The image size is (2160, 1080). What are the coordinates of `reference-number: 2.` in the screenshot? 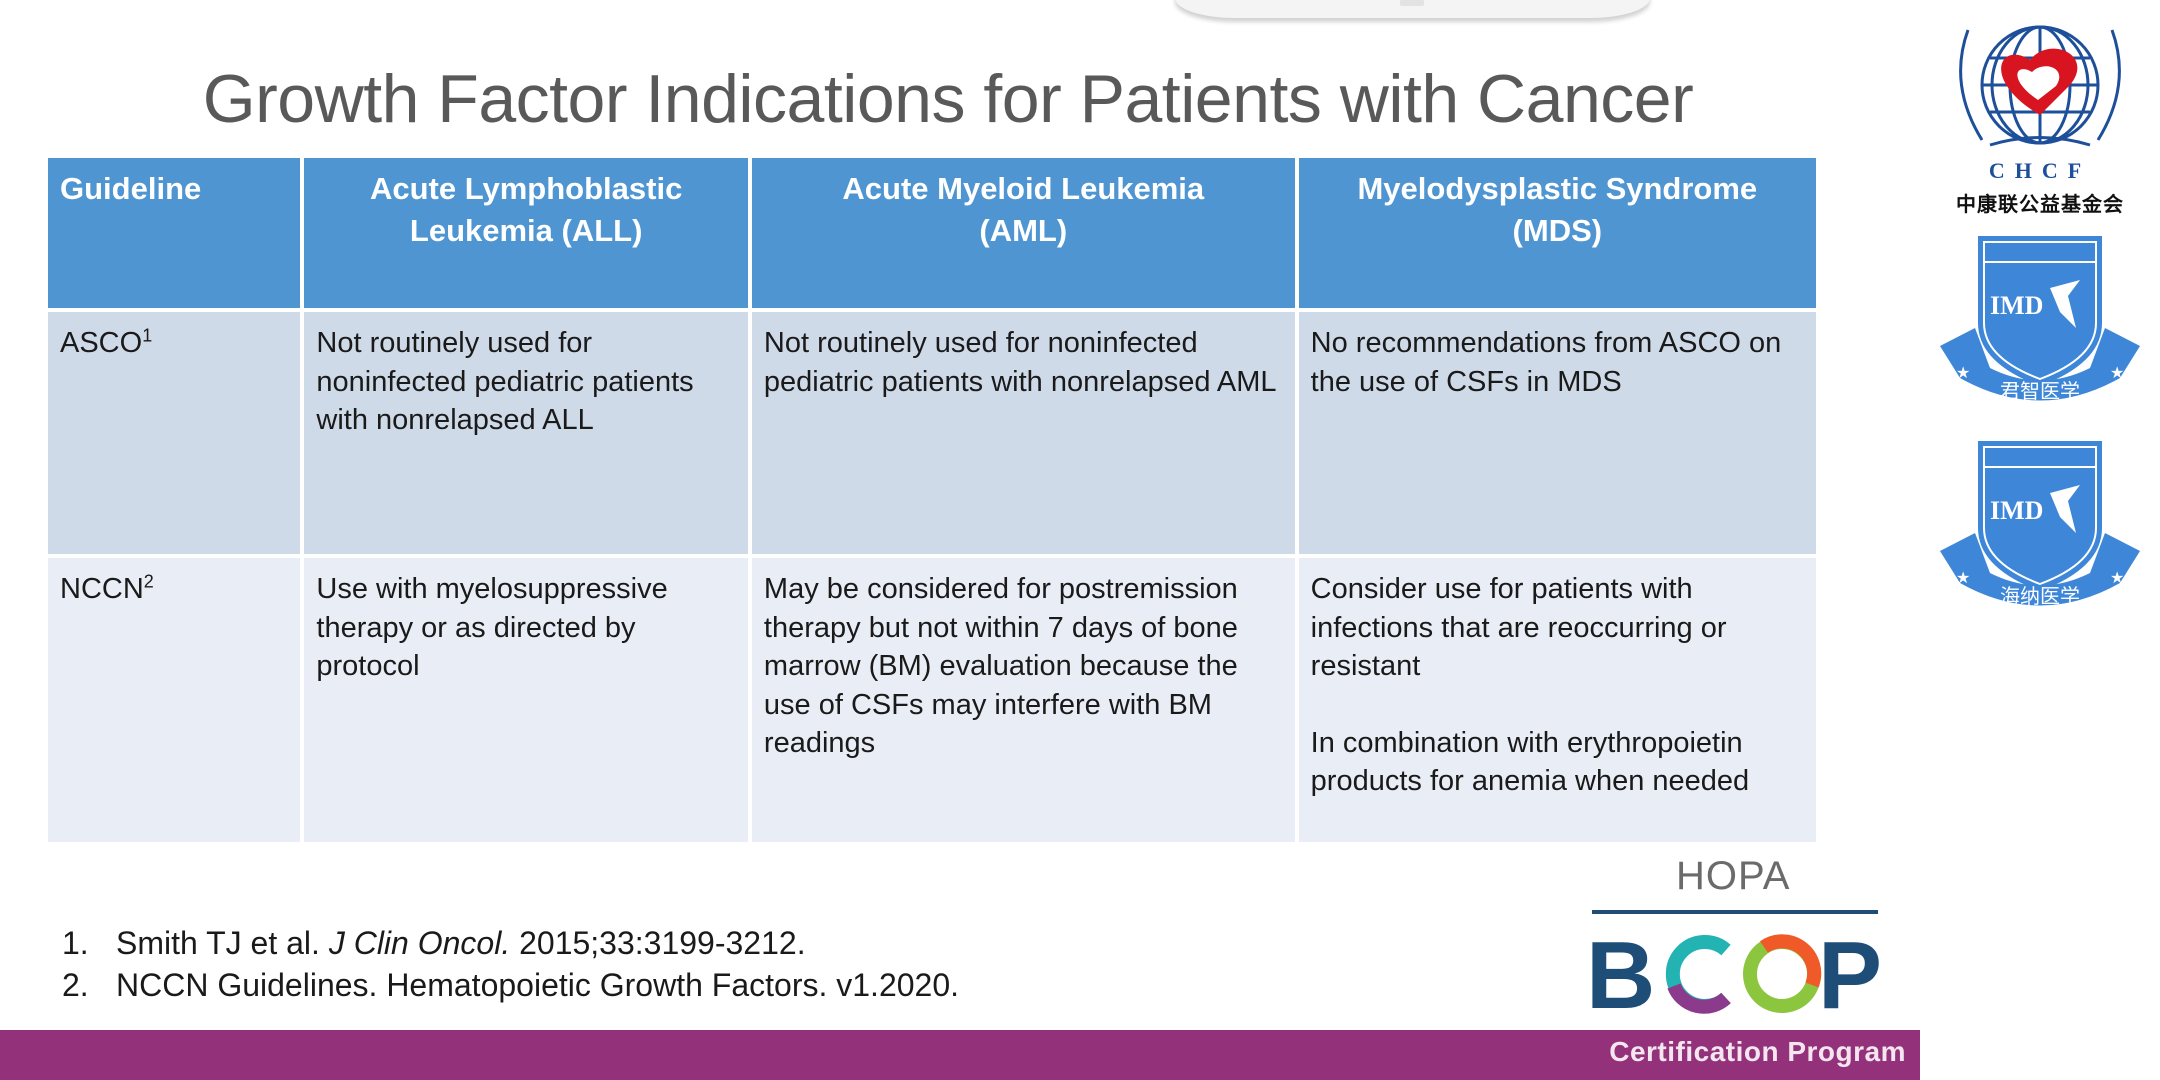 It's located at (75, 985).